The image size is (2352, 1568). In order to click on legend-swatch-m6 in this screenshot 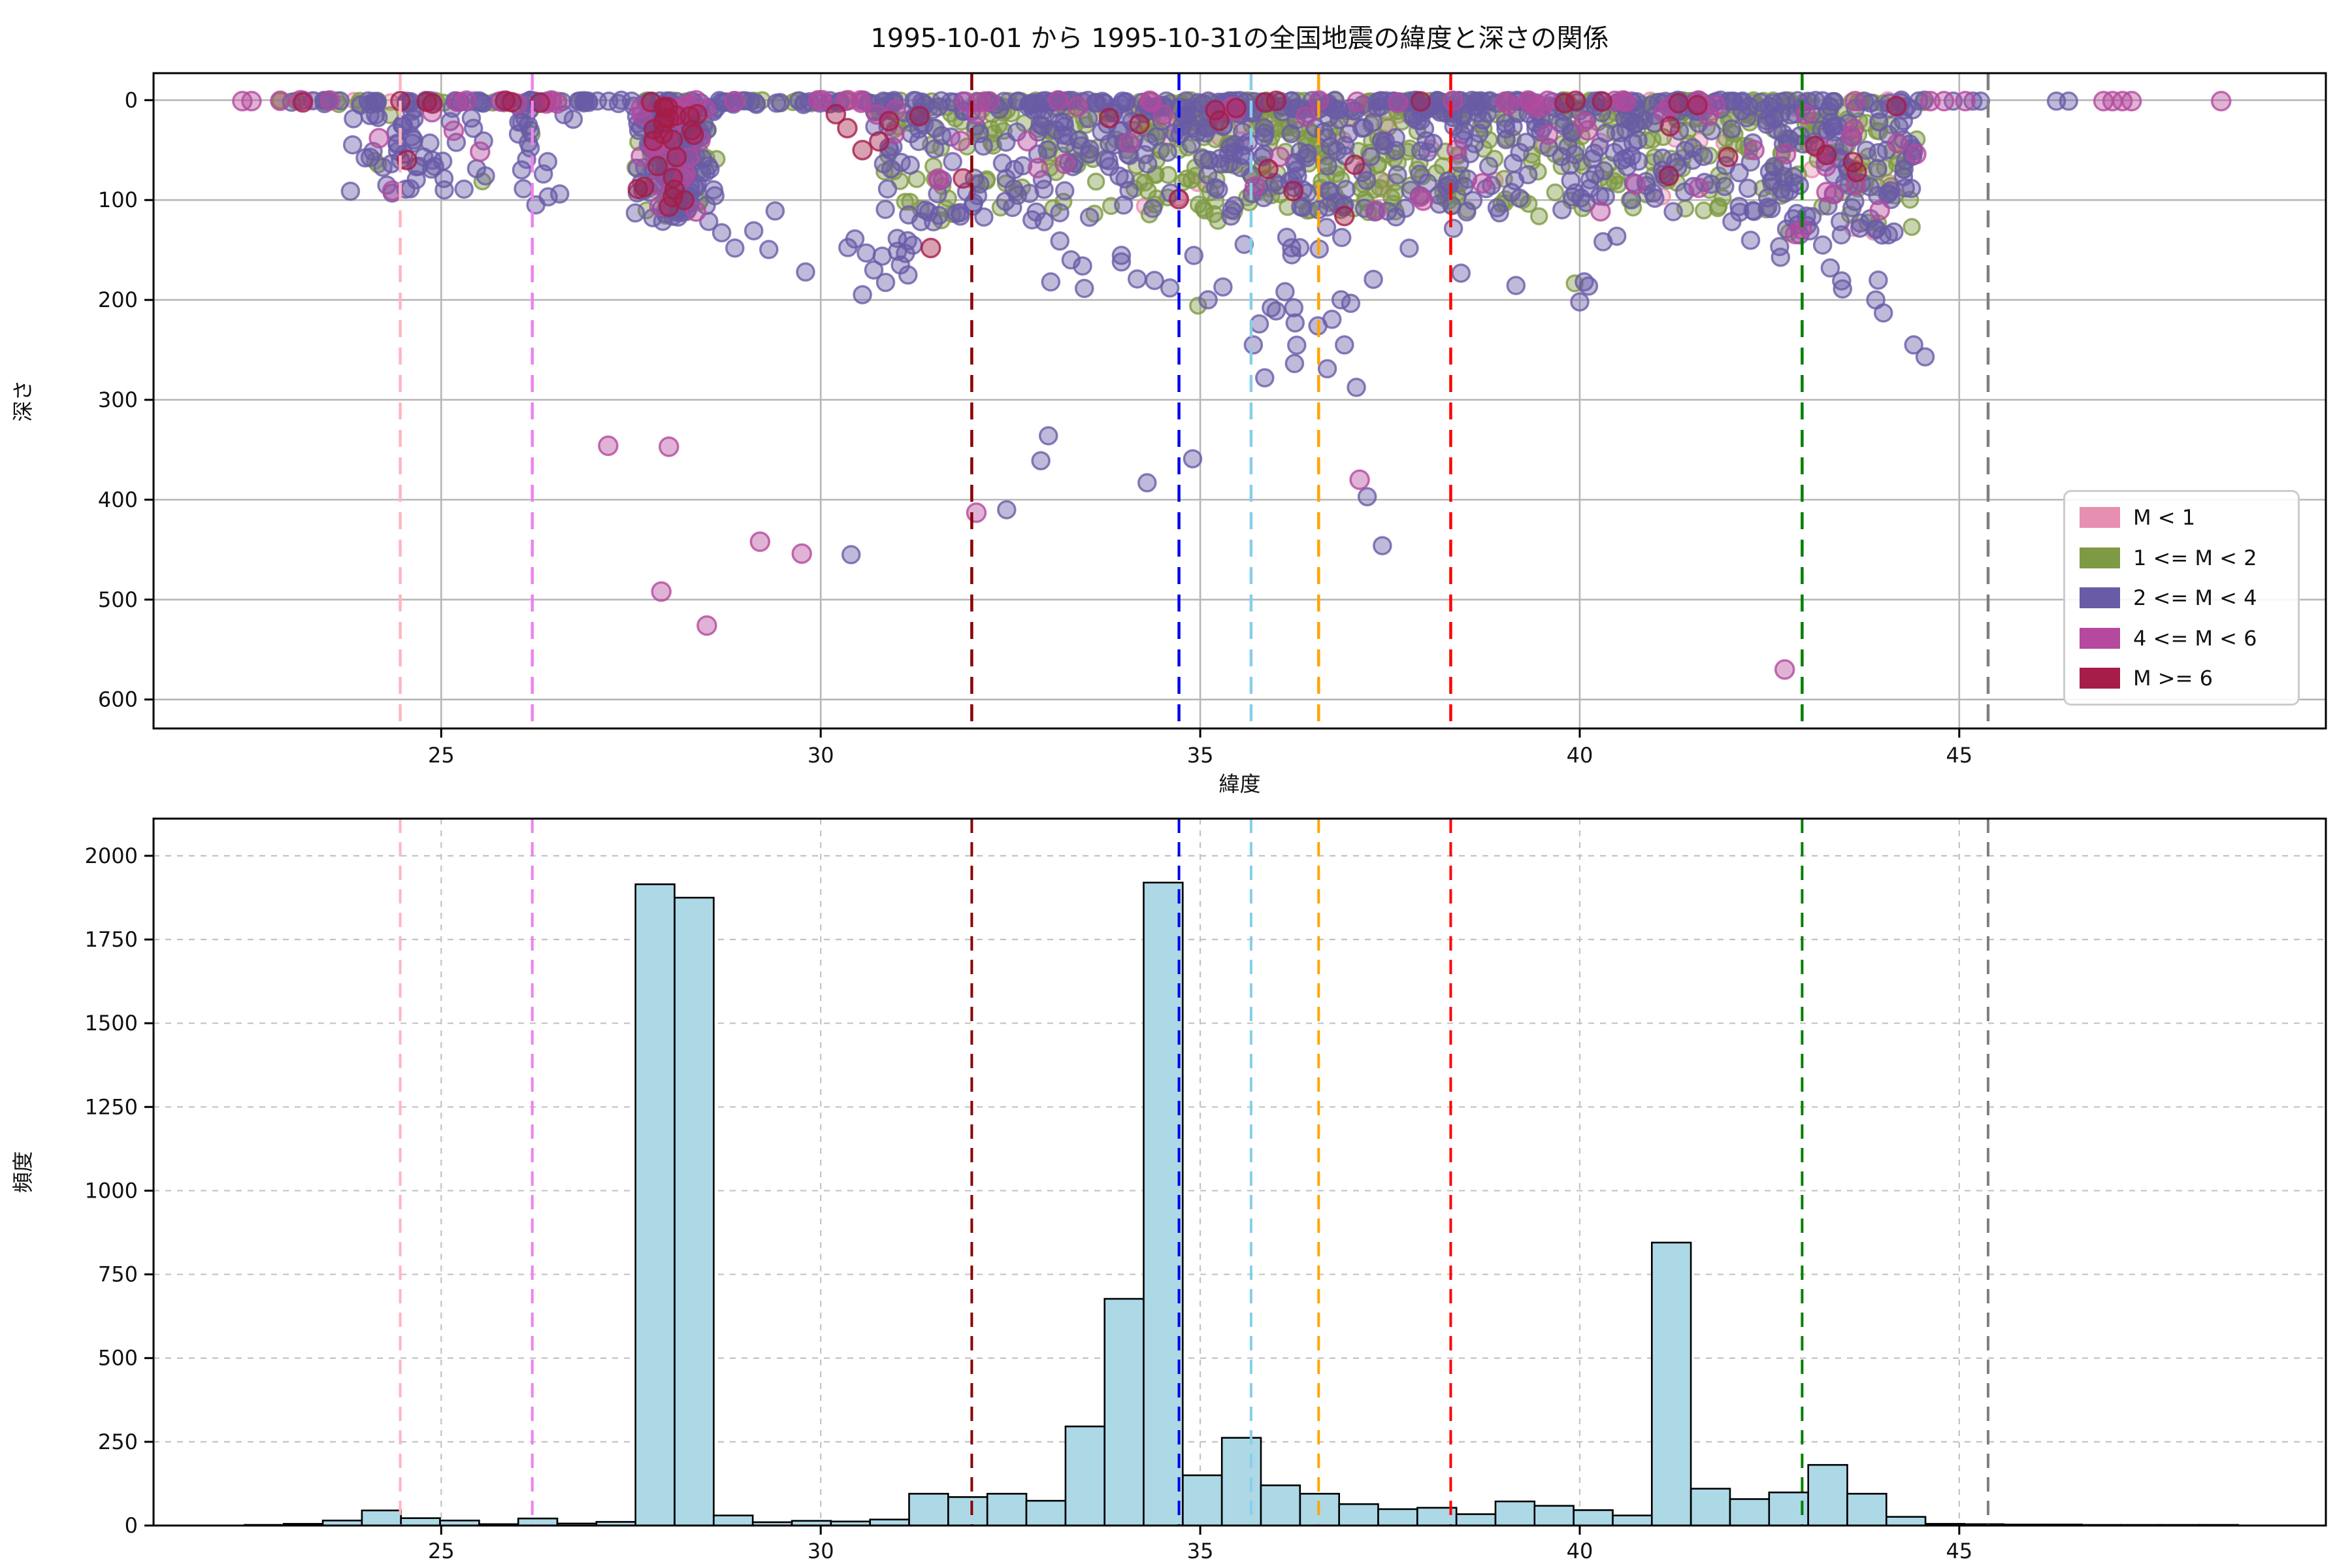, I will do `click(2100, 678)`.